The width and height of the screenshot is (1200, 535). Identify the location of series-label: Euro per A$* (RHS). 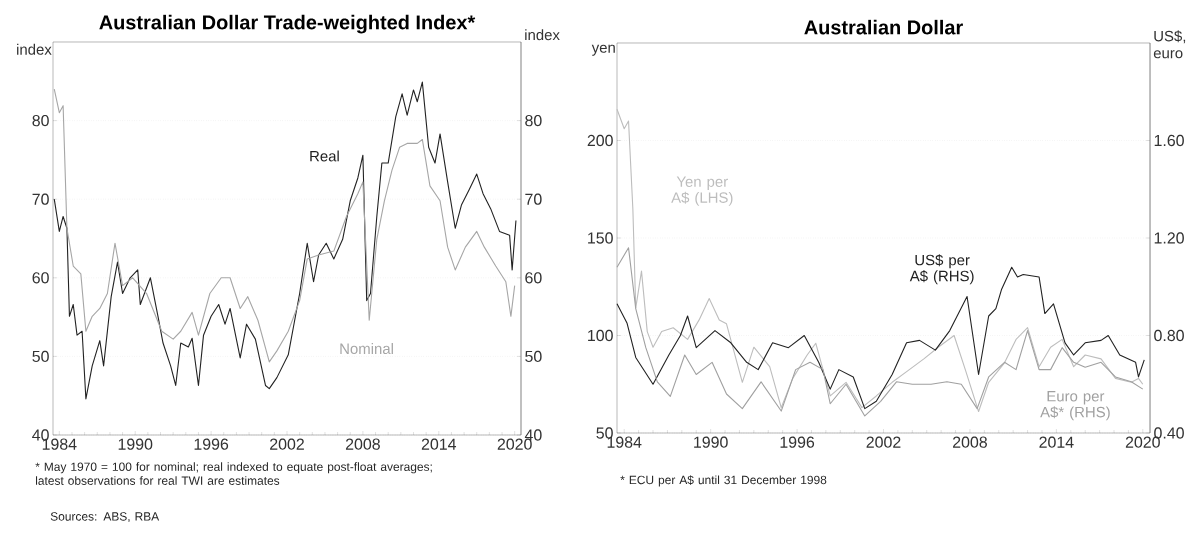
(1075, 406).